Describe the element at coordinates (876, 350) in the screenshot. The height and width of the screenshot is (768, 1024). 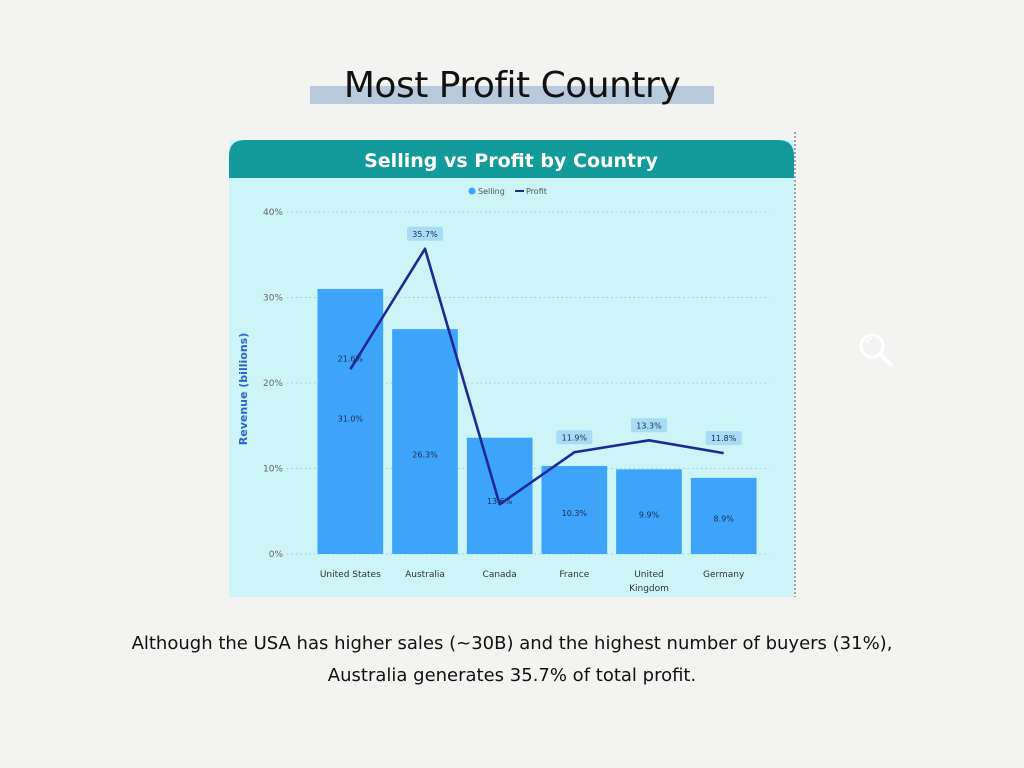
I see `search-icon` at that location.